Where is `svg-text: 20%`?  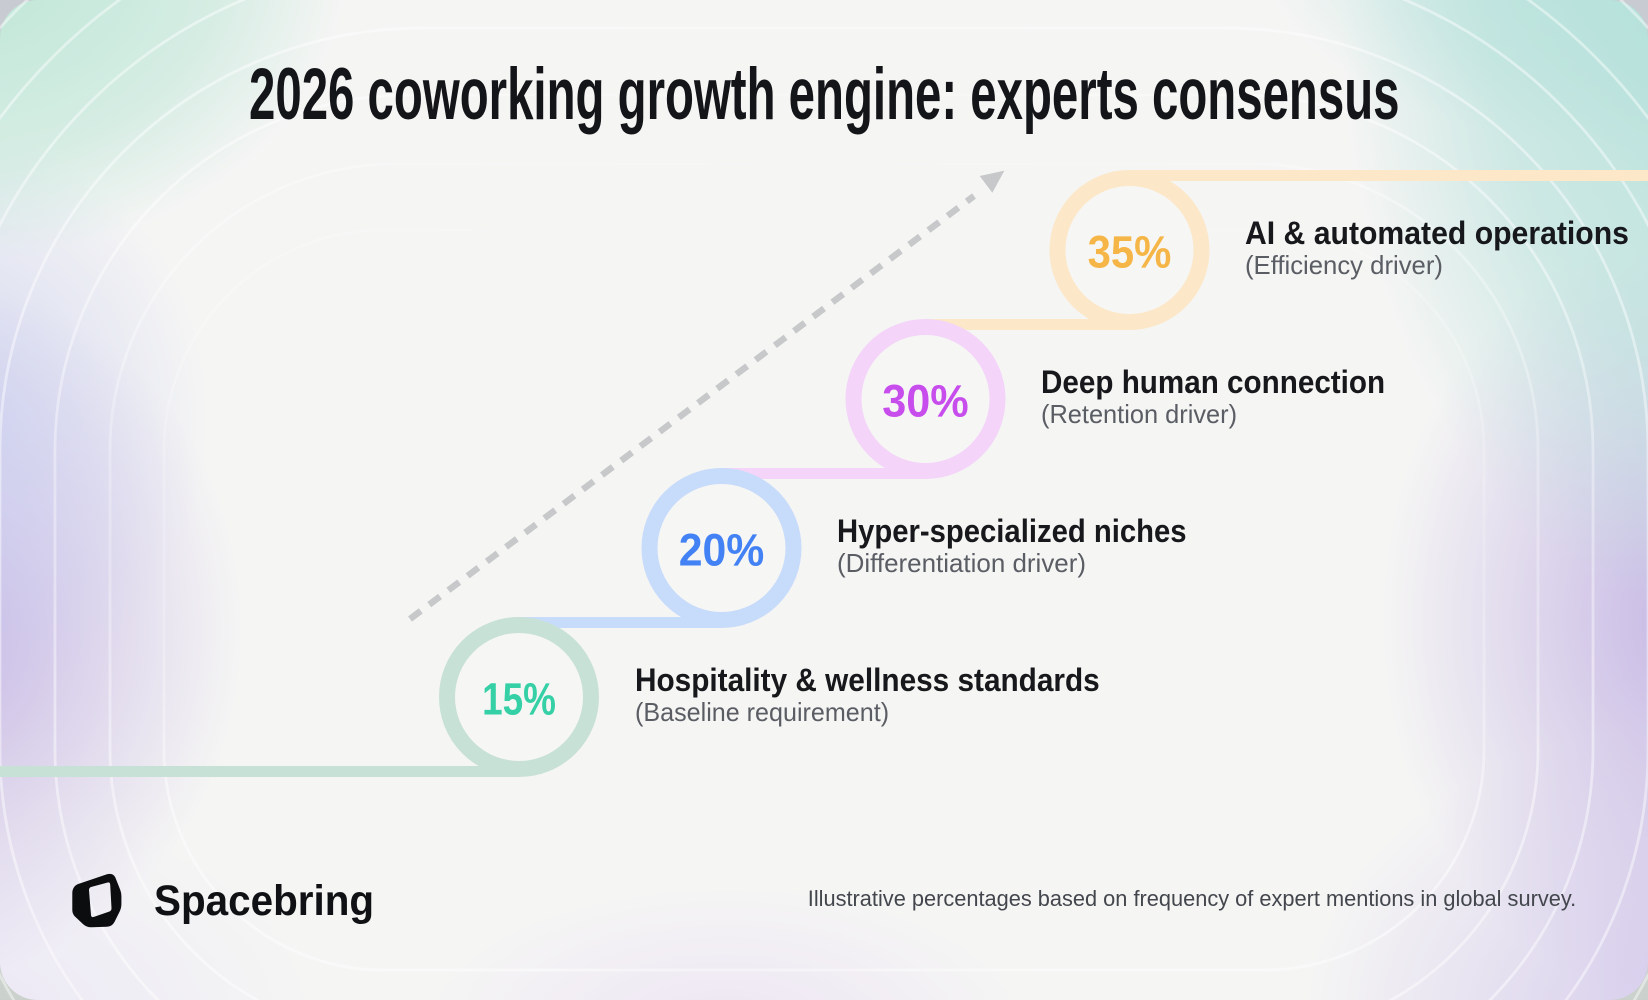
svg-text: 20% is located at coordinates (722, 551).